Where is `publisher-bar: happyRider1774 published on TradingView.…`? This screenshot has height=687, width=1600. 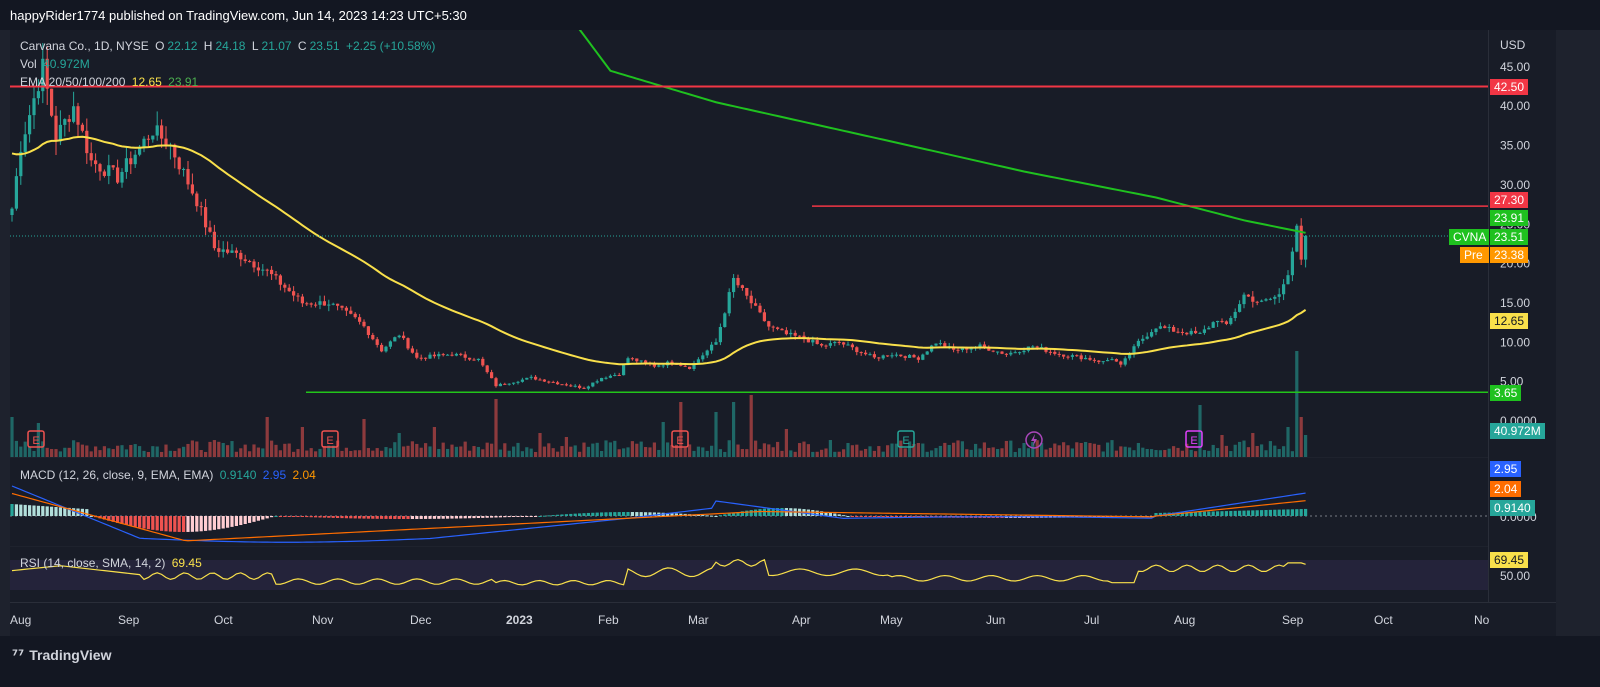 publisher-bar: happyRider1774 published on TradingView.… is located at coordinates (800, 15).